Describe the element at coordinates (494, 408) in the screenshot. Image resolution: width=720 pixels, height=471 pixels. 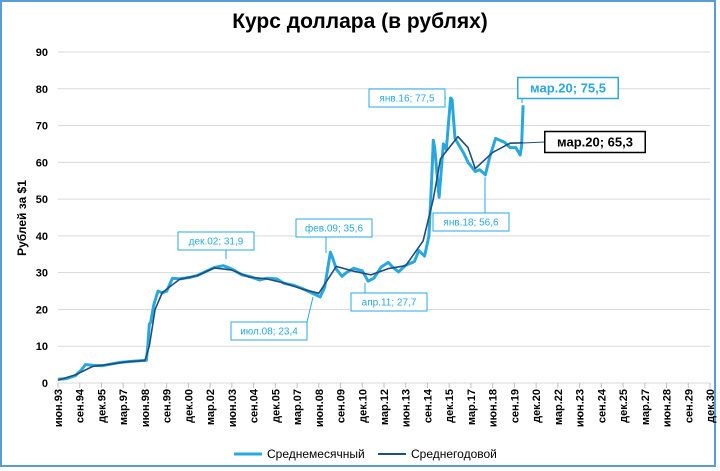
I see `x-tick-label: июн.18` at that location.